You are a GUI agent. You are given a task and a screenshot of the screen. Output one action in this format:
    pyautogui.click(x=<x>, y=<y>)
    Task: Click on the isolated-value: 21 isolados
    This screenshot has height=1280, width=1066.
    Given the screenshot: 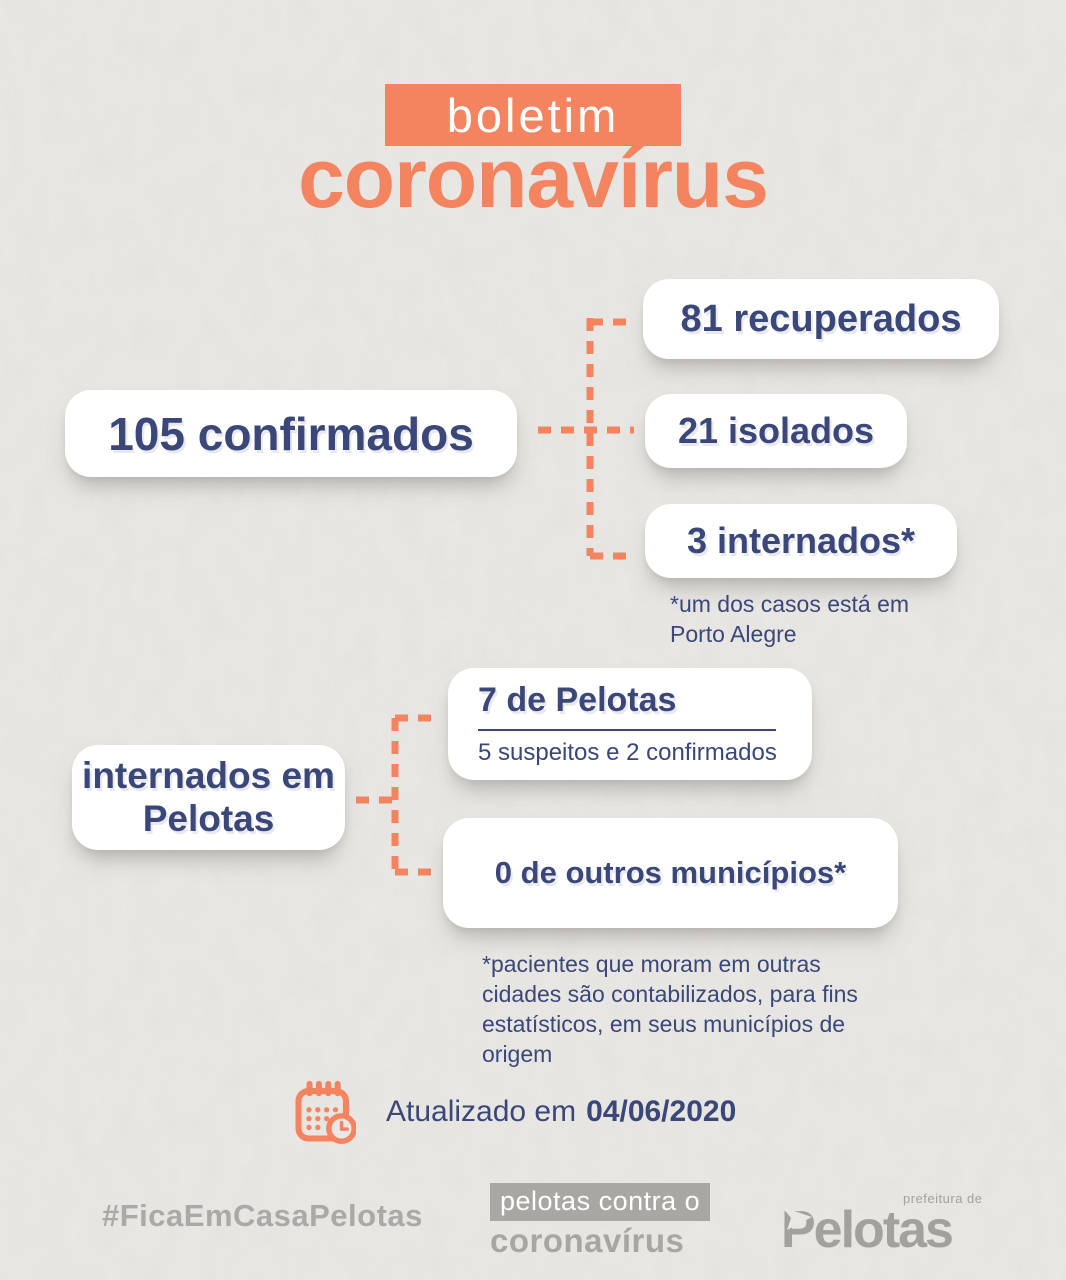 What is the action you would take?
    pyautogui.click(x=776, y=430)
    